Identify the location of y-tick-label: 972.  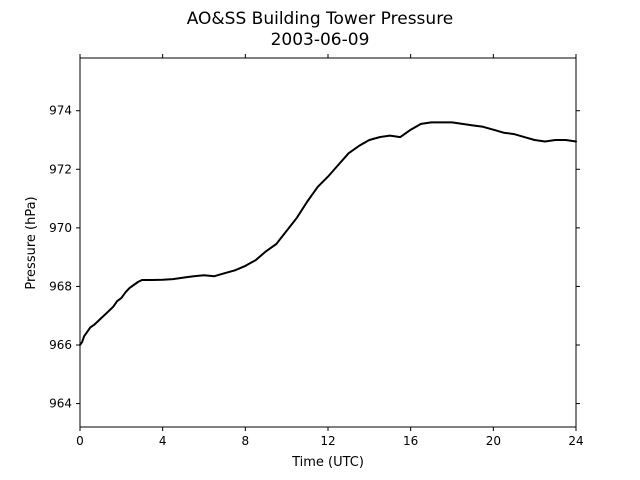
(60, 169).